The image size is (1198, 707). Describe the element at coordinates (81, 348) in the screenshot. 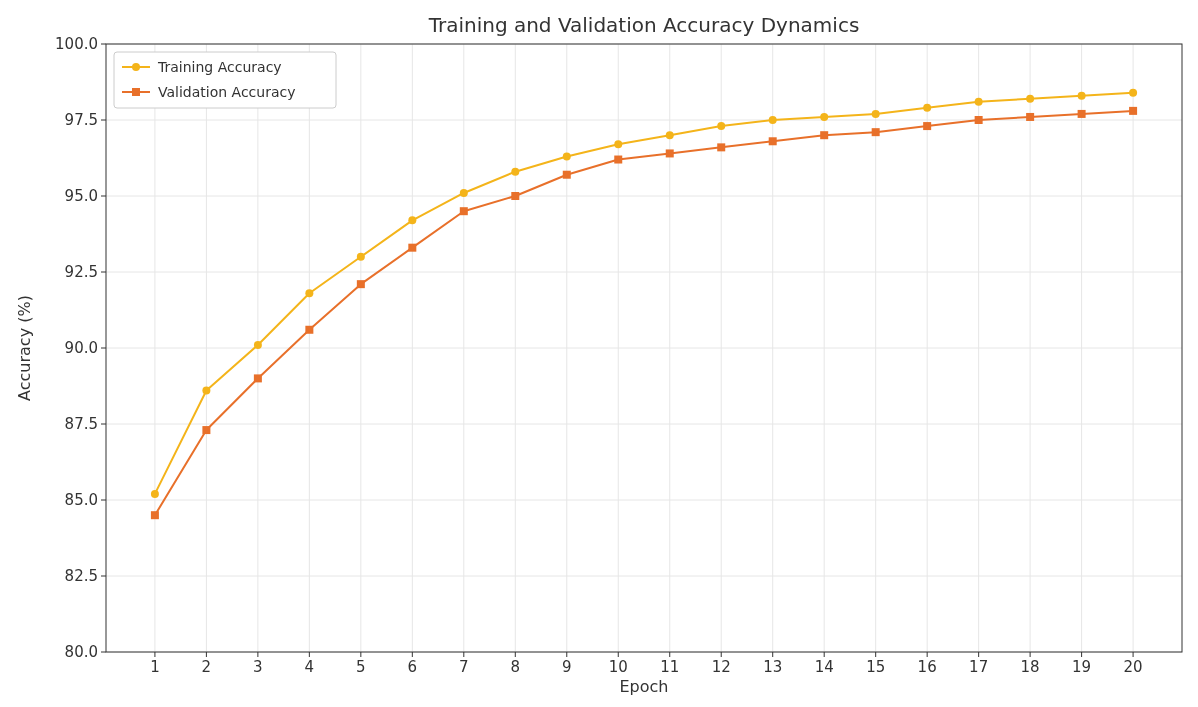

I see `y-tick-label: 90.0` at that location.